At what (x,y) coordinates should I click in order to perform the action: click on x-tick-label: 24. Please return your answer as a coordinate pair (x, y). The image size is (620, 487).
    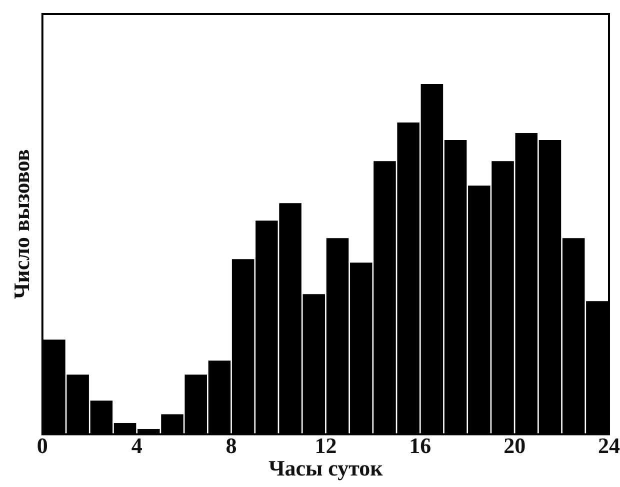
    Looking at the image, I should click on (609, 445).